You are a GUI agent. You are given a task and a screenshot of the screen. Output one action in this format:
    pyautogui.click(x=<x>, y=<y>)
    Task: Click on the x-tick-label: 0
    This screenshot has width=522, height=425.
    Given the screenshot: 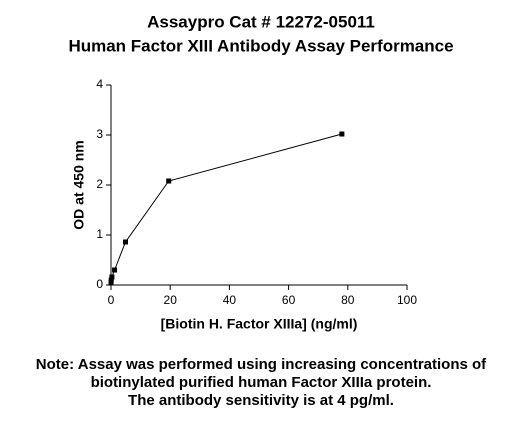 What is the action you would take?
    pyautogui.click(x=111, y=300)
    